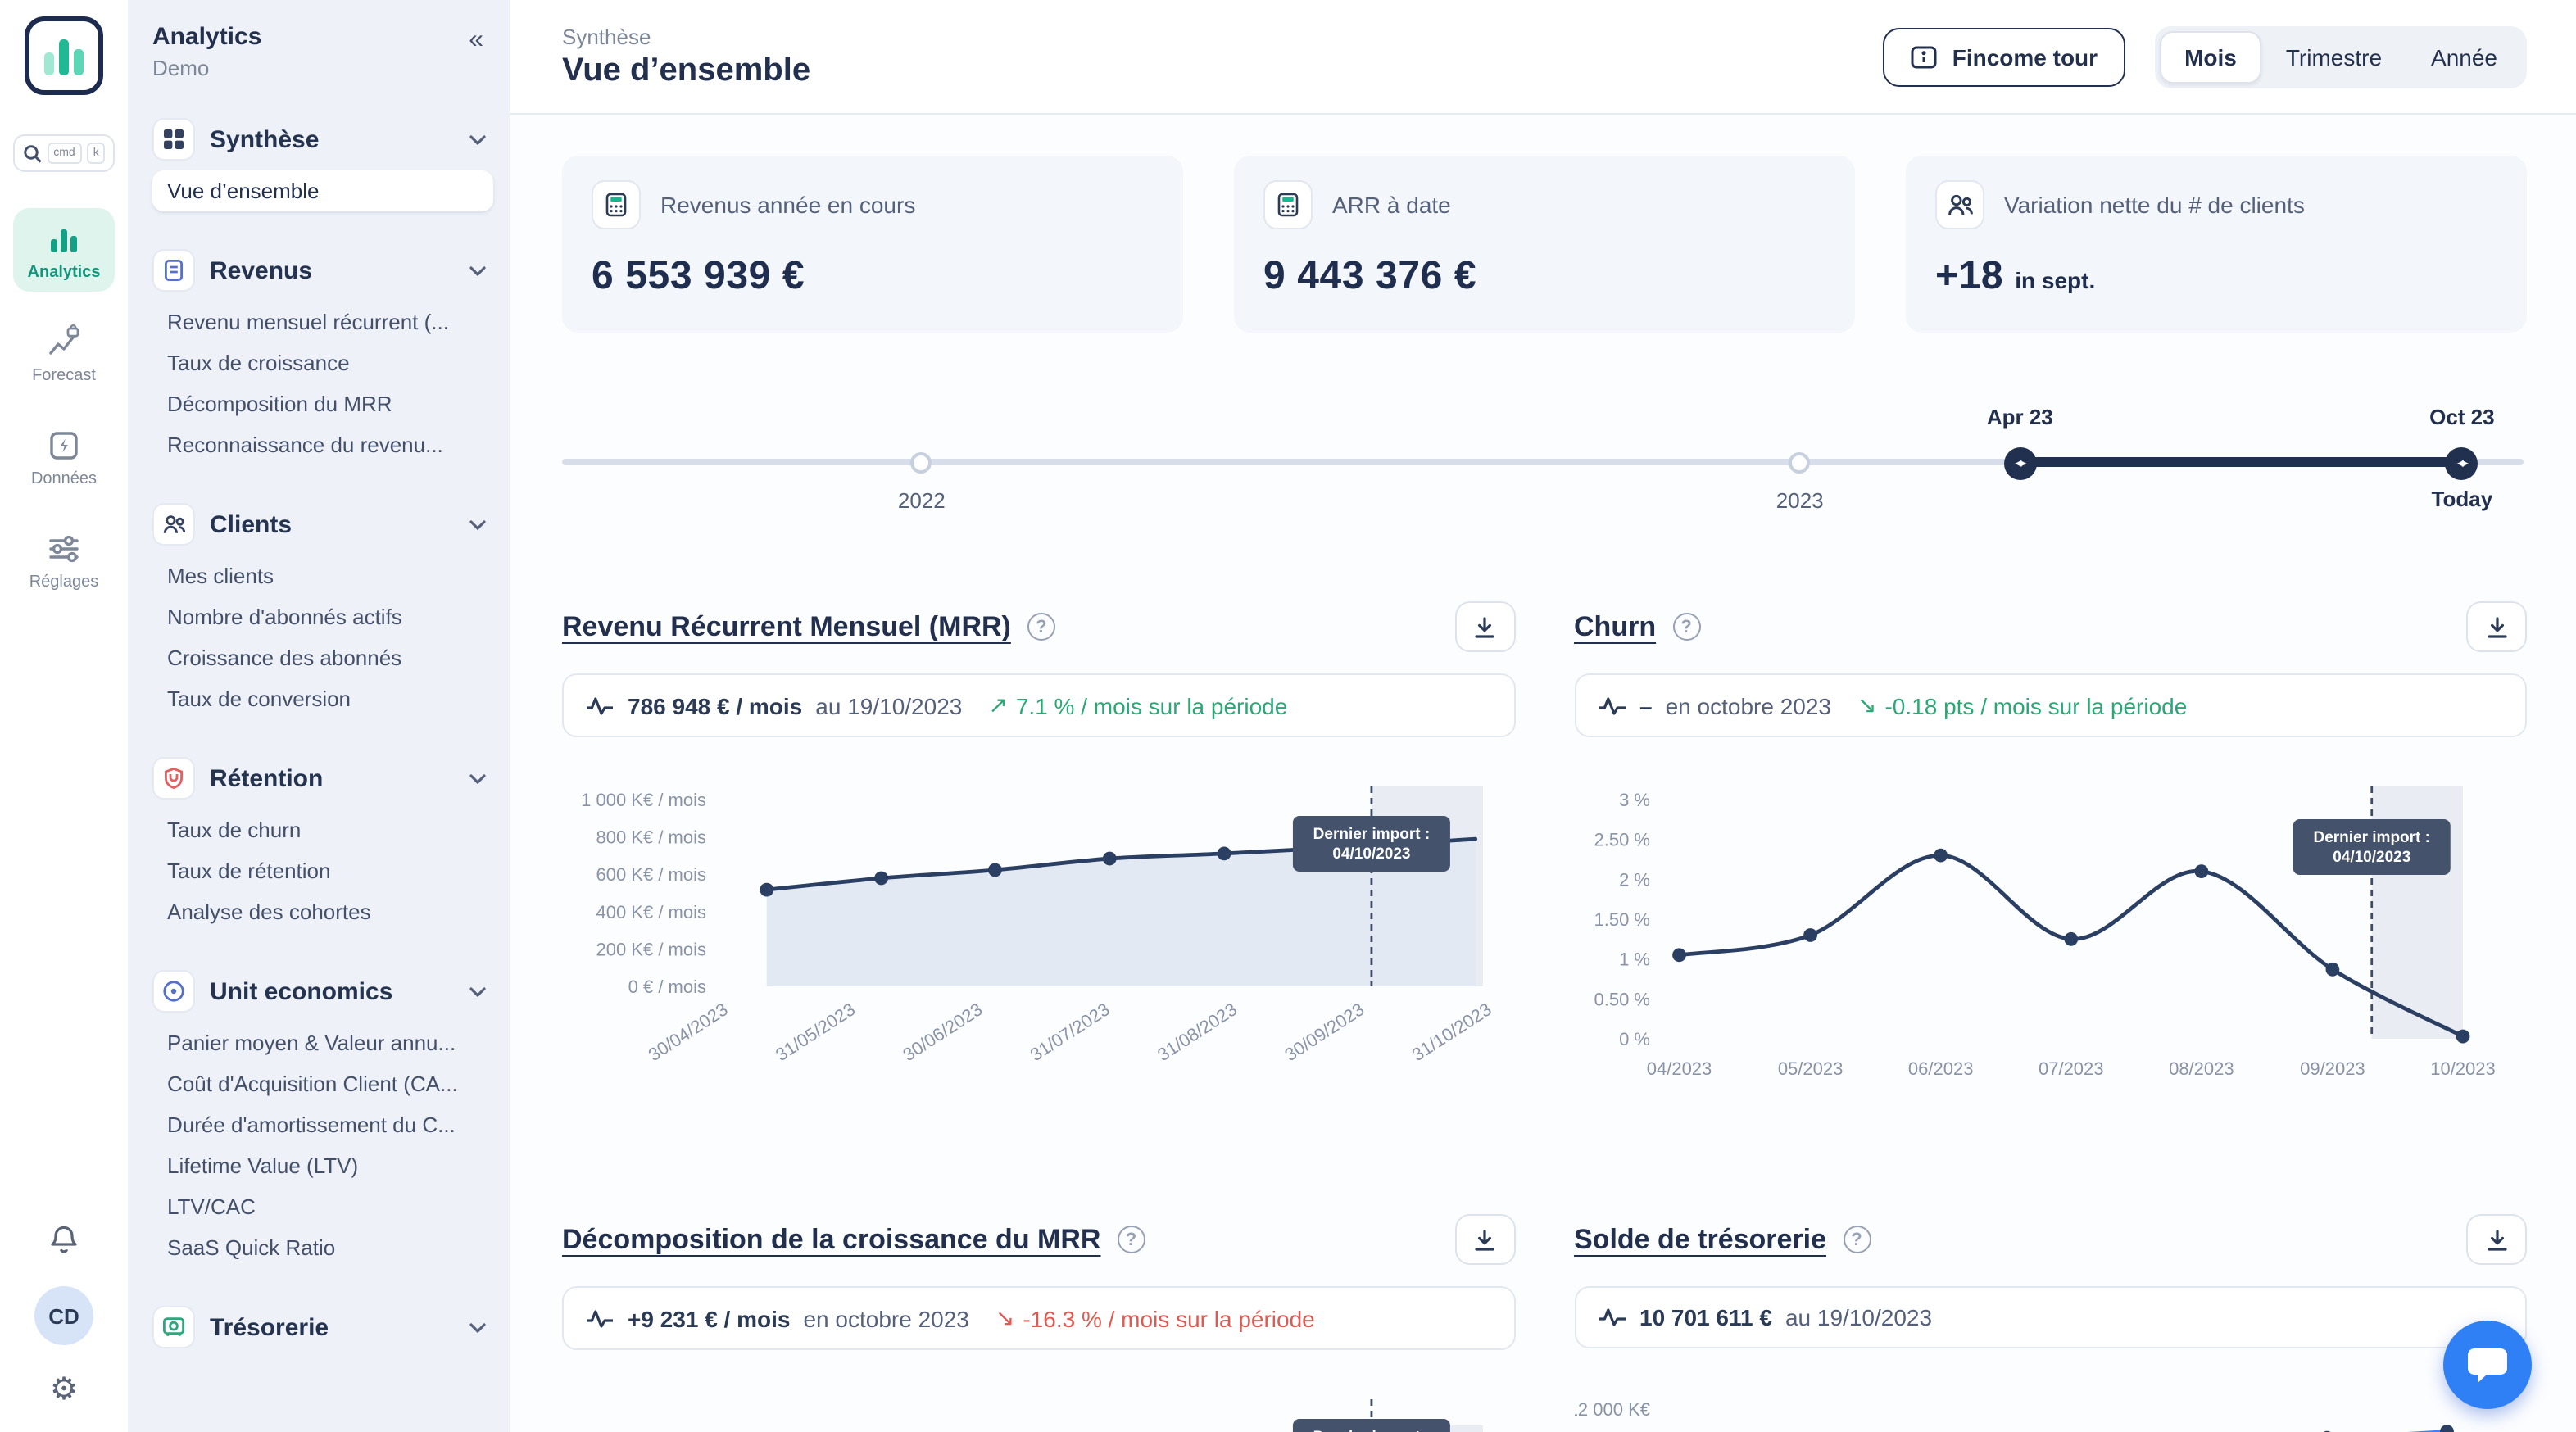  What do you see at coordinates (1800, 462) in the screenshot?
I see `year-dot` at bounding box center [1800, 462].